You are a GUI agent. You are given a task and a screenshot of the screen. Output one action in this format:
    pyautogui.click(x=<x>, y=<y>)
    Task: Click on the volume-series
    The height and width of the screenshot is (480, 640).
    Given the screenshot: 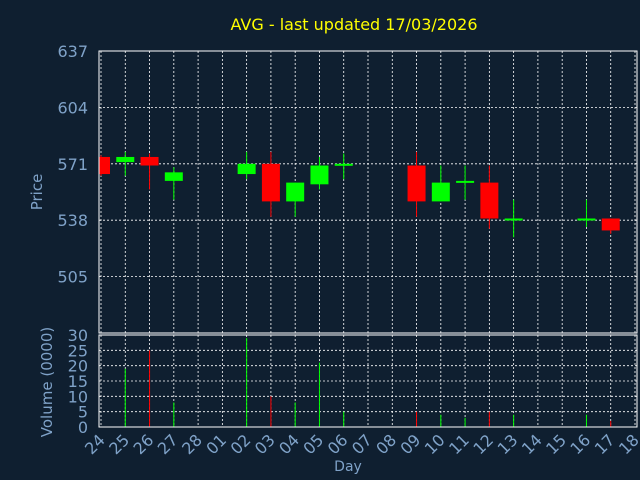 What is the action you would take?
    pyautogui.click(x=368, y=382)
    